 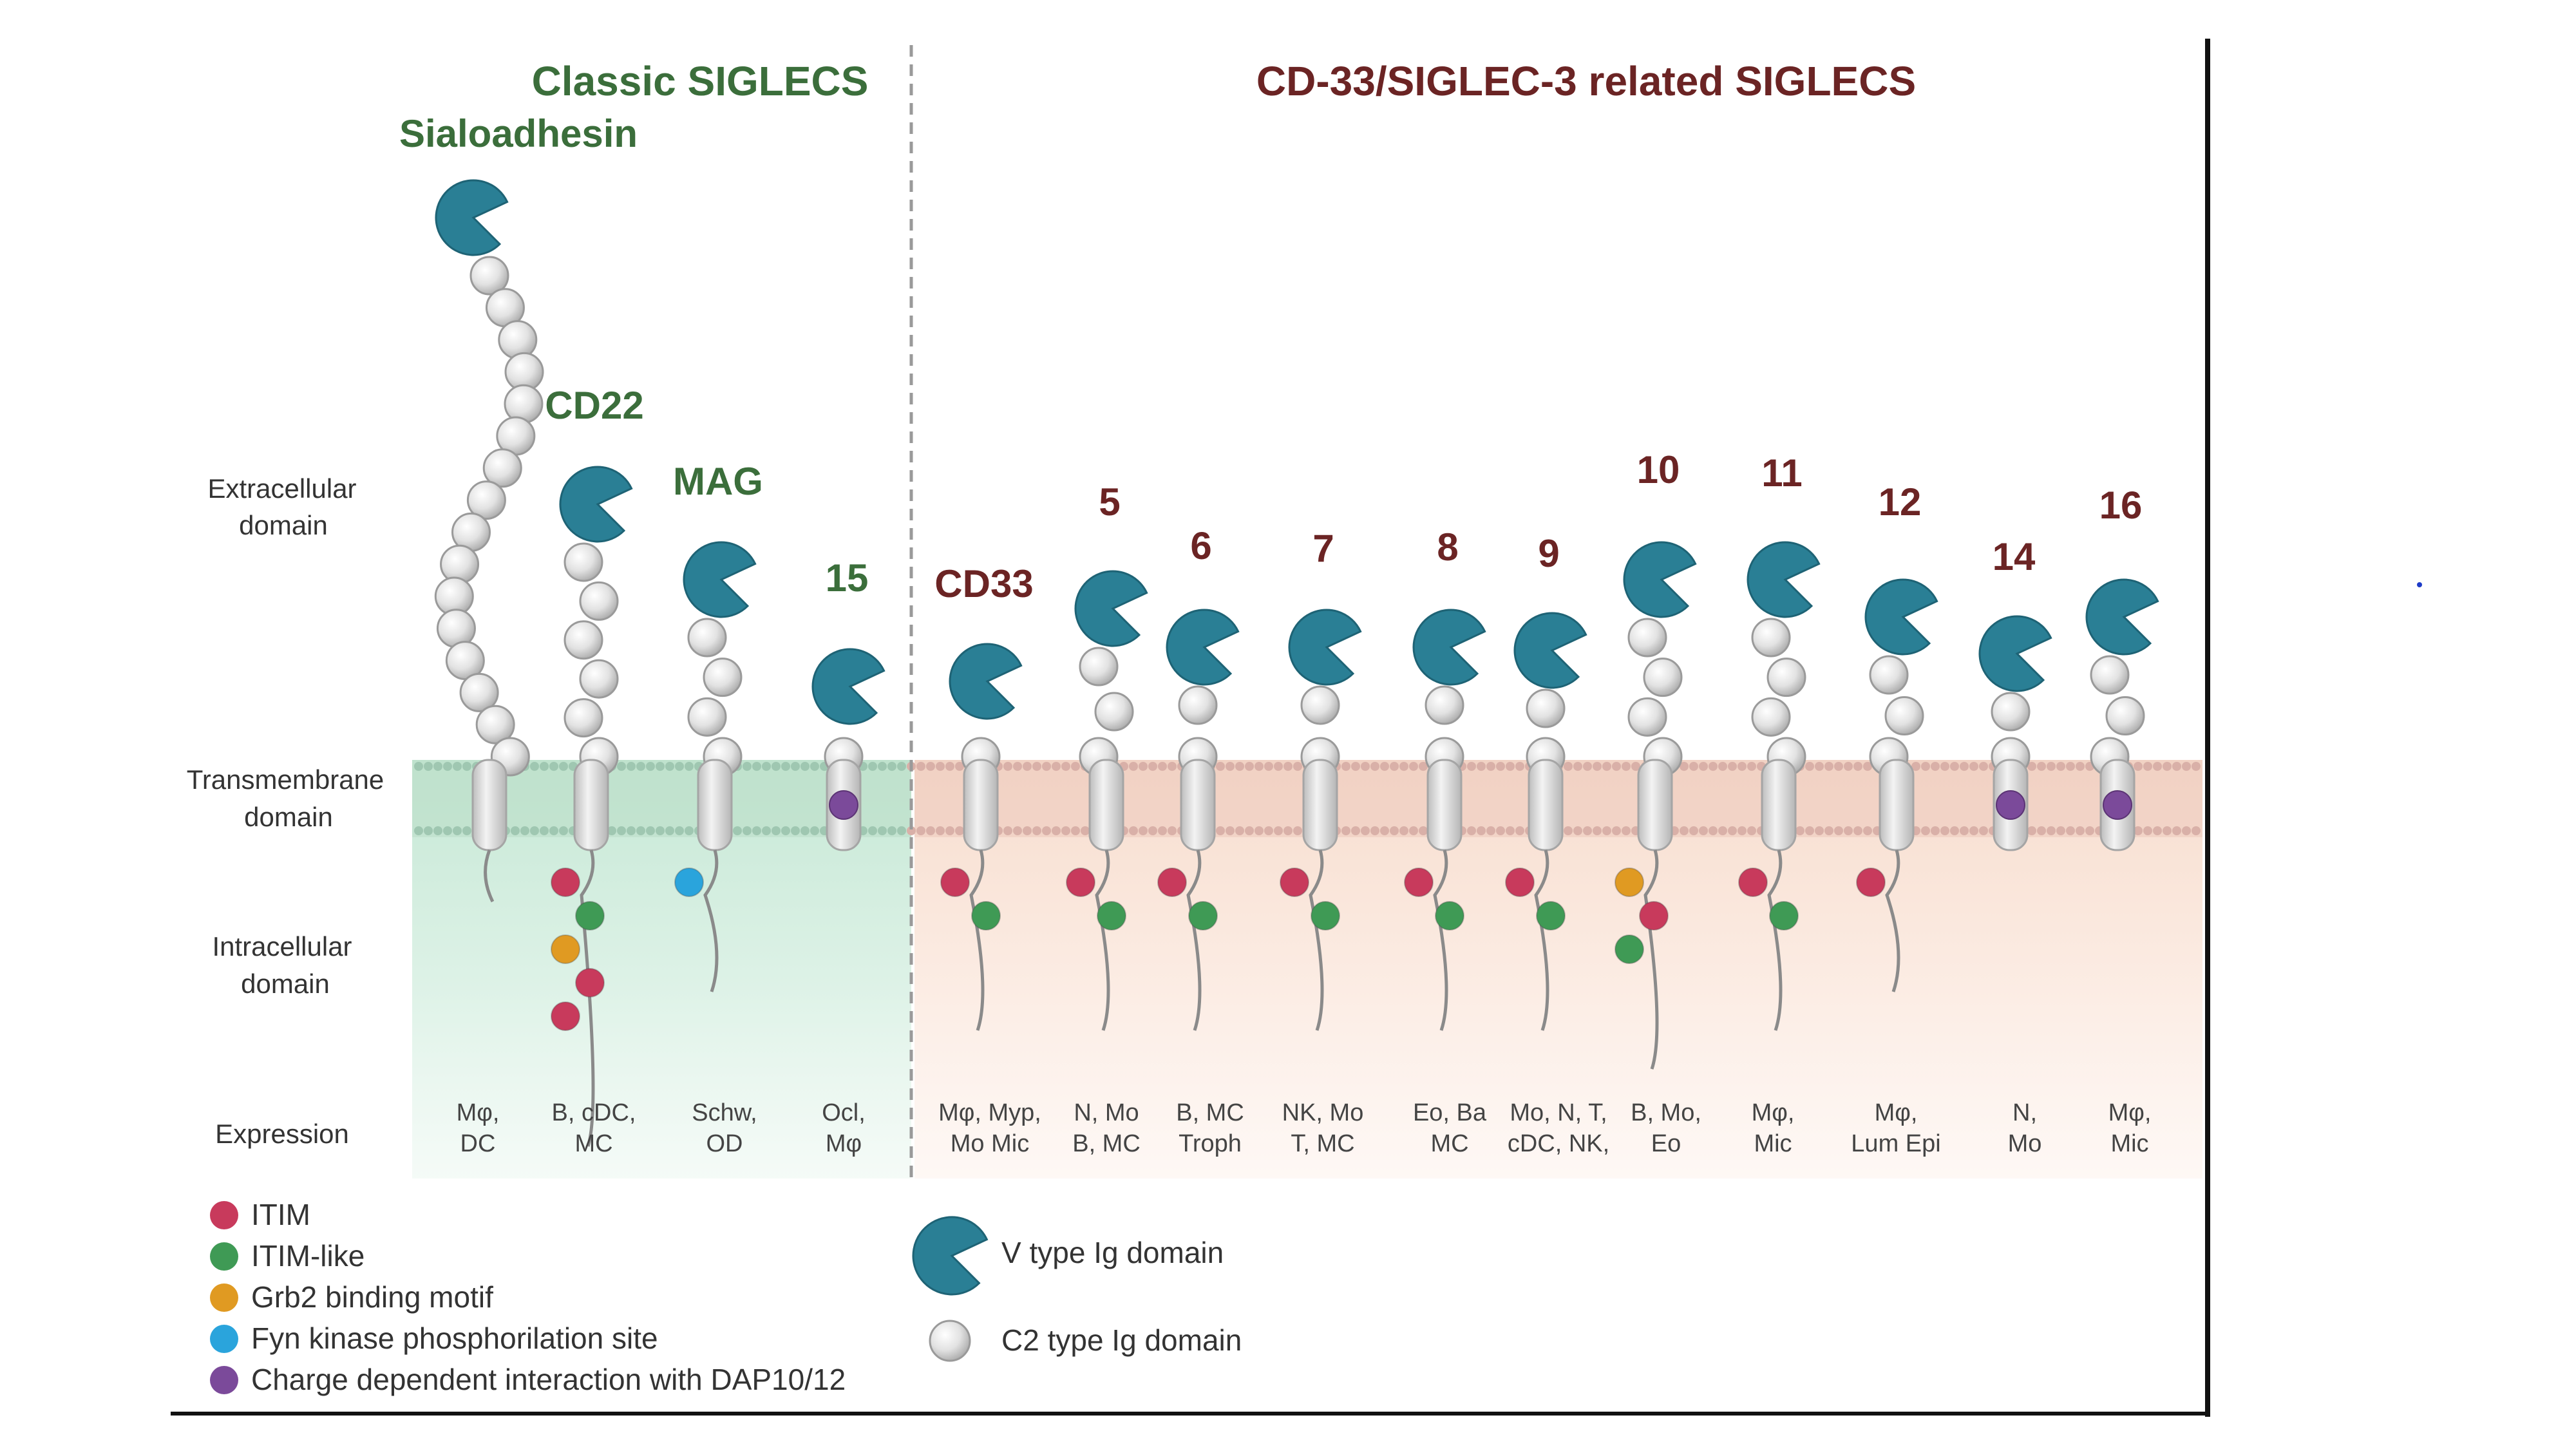 I want to click on expression-text: N,, so click(x=2024, y=1112).